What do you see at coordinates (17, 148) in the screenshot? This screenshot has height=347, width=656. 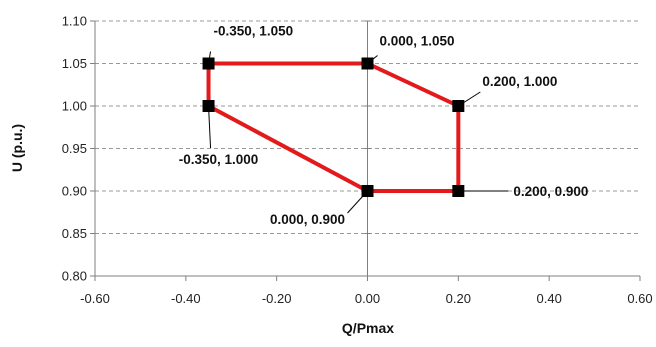 I see `y-axis-title: U (p.u.)` at bounding box center [17, 148].